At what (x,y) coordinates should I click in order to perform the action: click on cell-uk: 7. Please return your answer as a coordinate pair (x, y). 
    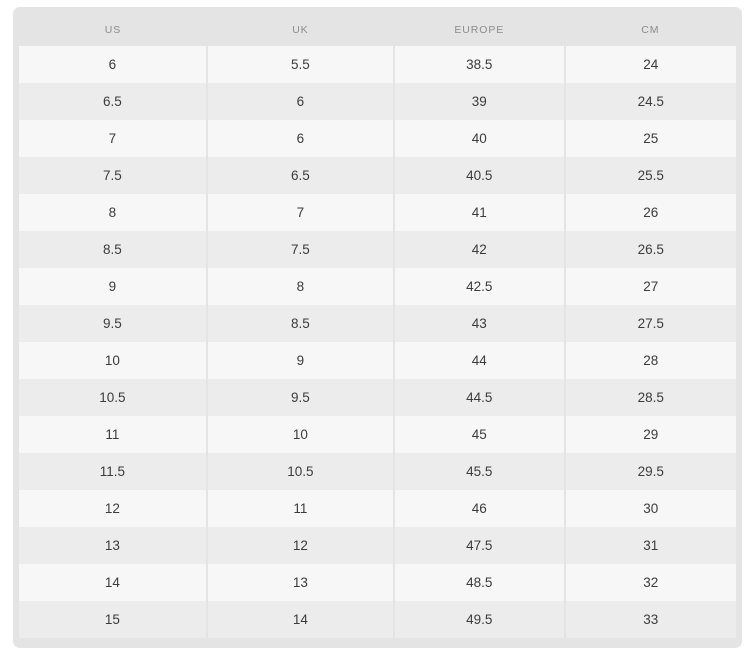
    Looking at the image, I should click on (300, 212).